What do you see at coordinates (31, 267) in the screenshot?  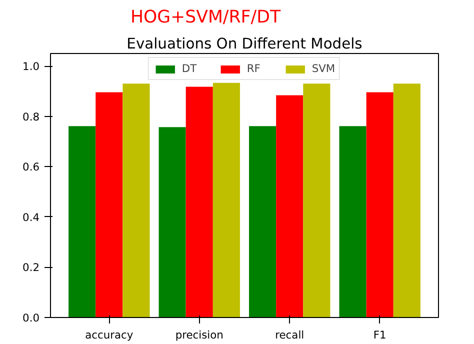 I see `y-tick-label: 0.2` at bounding box center [31, 267].